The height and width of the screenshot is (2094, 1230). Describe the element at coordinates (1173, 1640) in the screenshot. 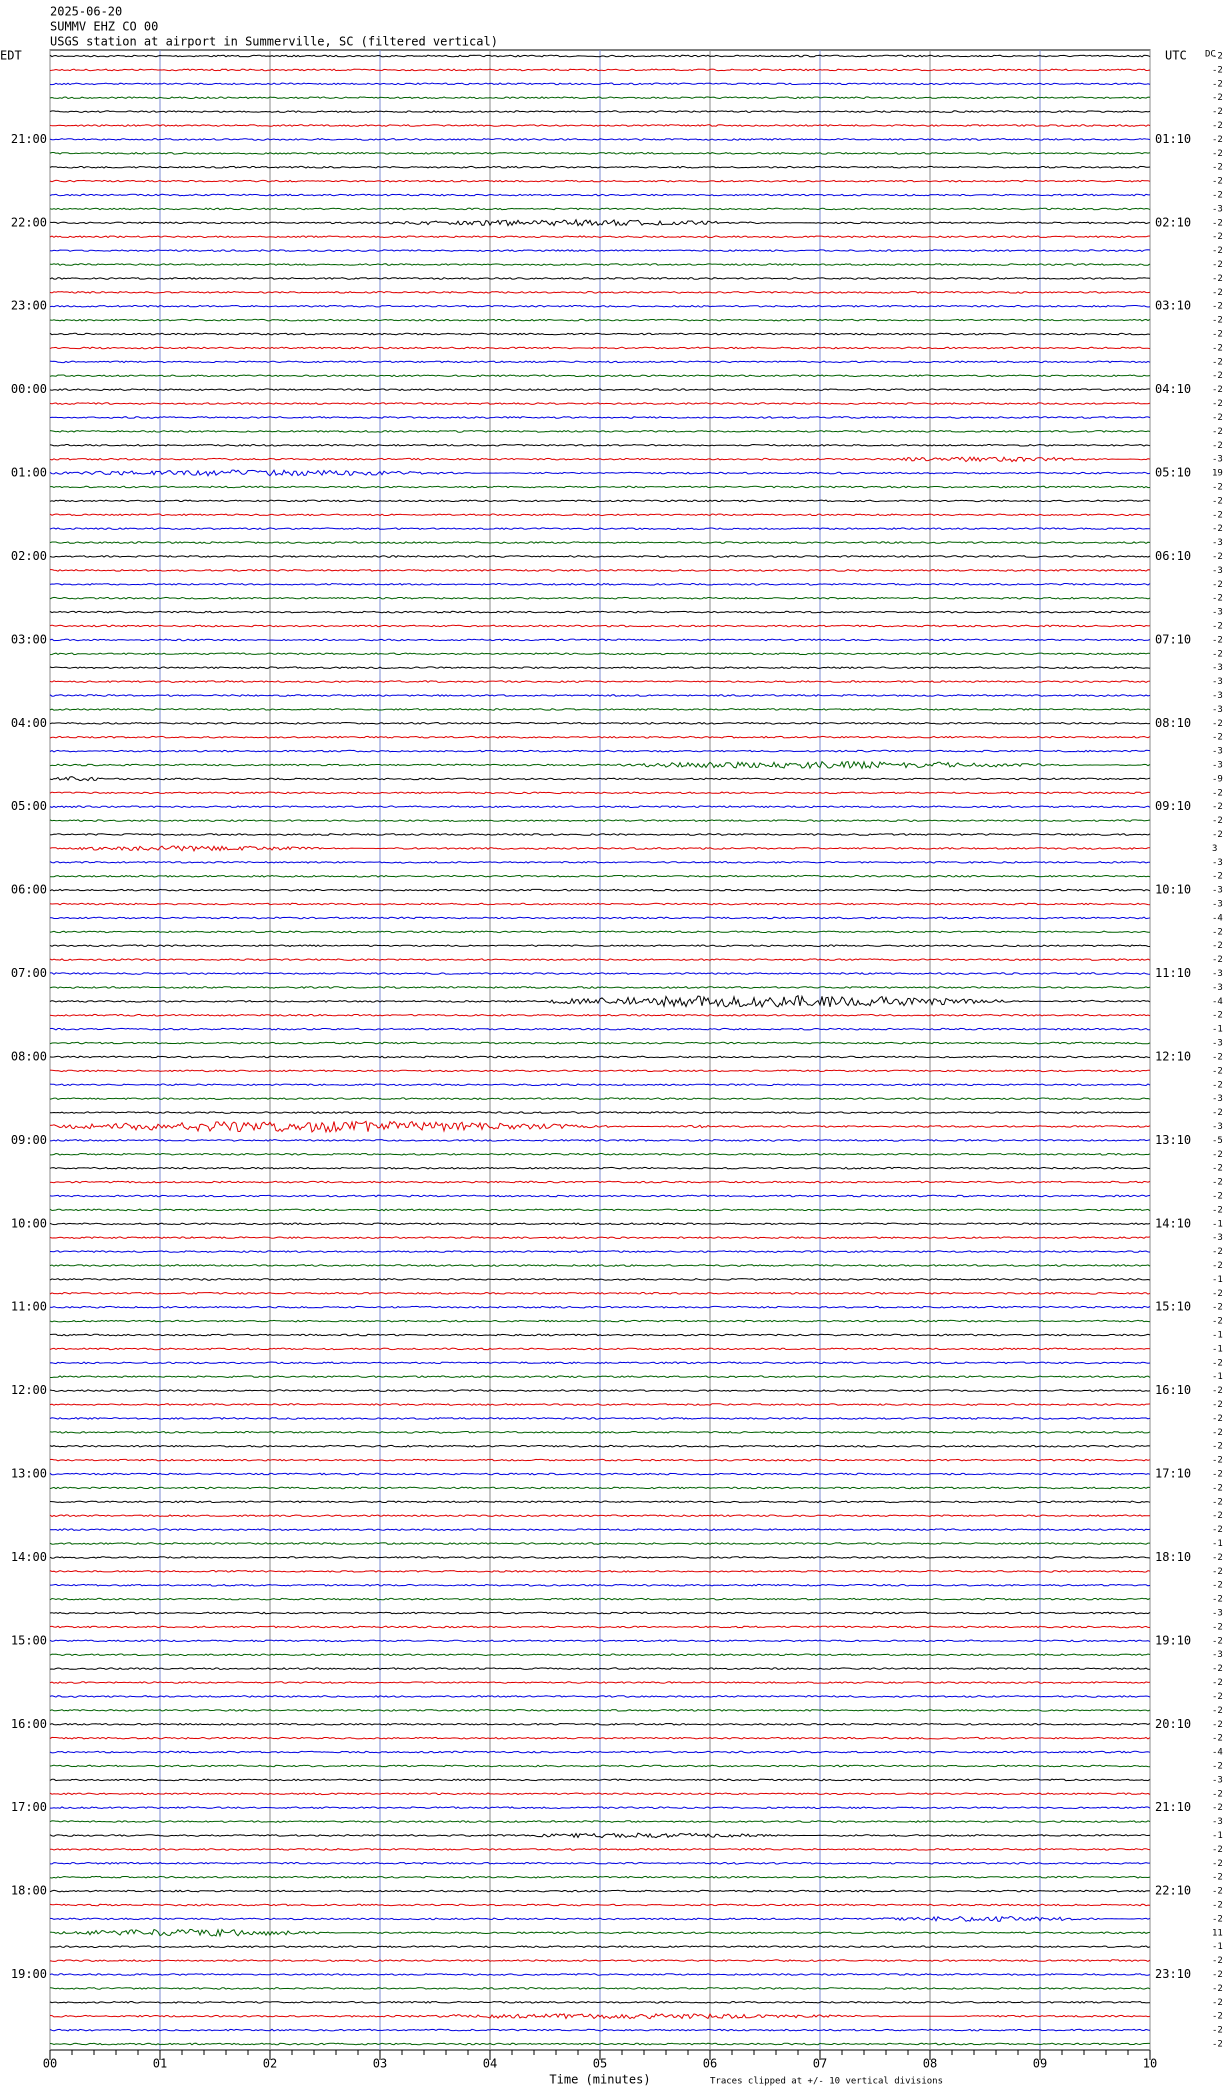

I see `right-time: 19:10` at that location.